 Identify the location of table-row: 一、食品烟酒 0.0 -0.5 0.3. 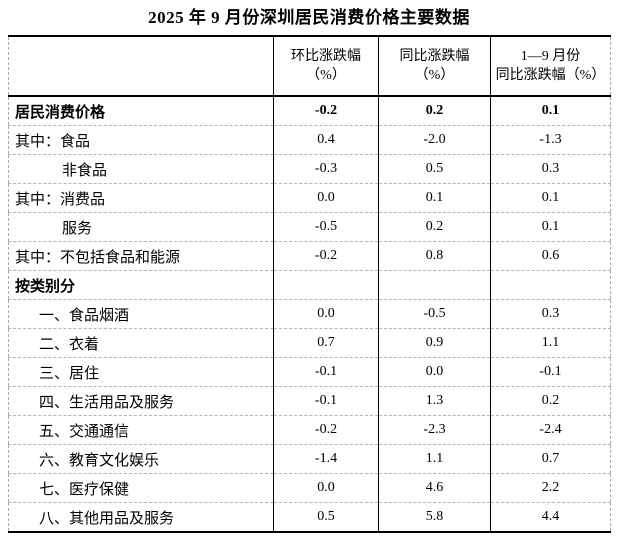
(309, 314).